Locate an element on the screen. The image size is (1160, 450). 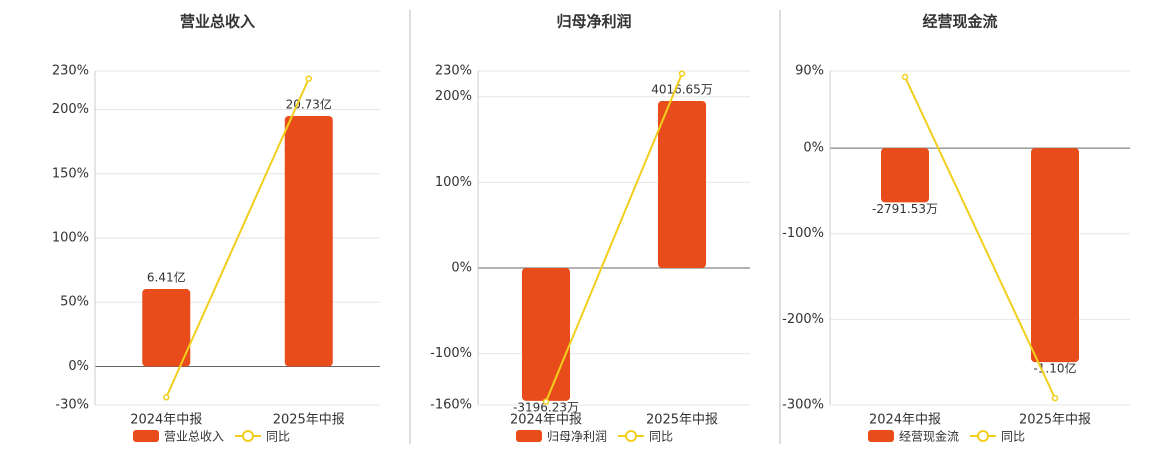
y-tick-label: -200% is located at coordinates (803, 319).